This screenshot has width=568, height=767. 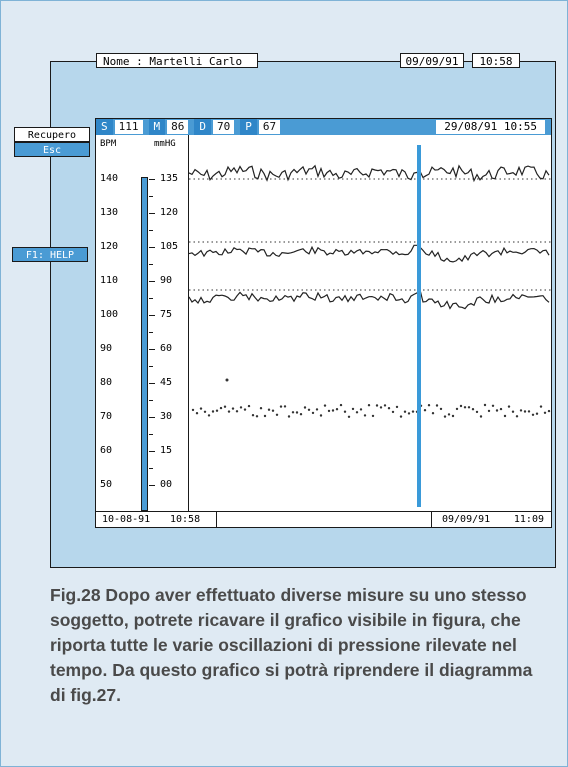 I want to click on bpm-tick-label: 100, so click(x=109, y=314).